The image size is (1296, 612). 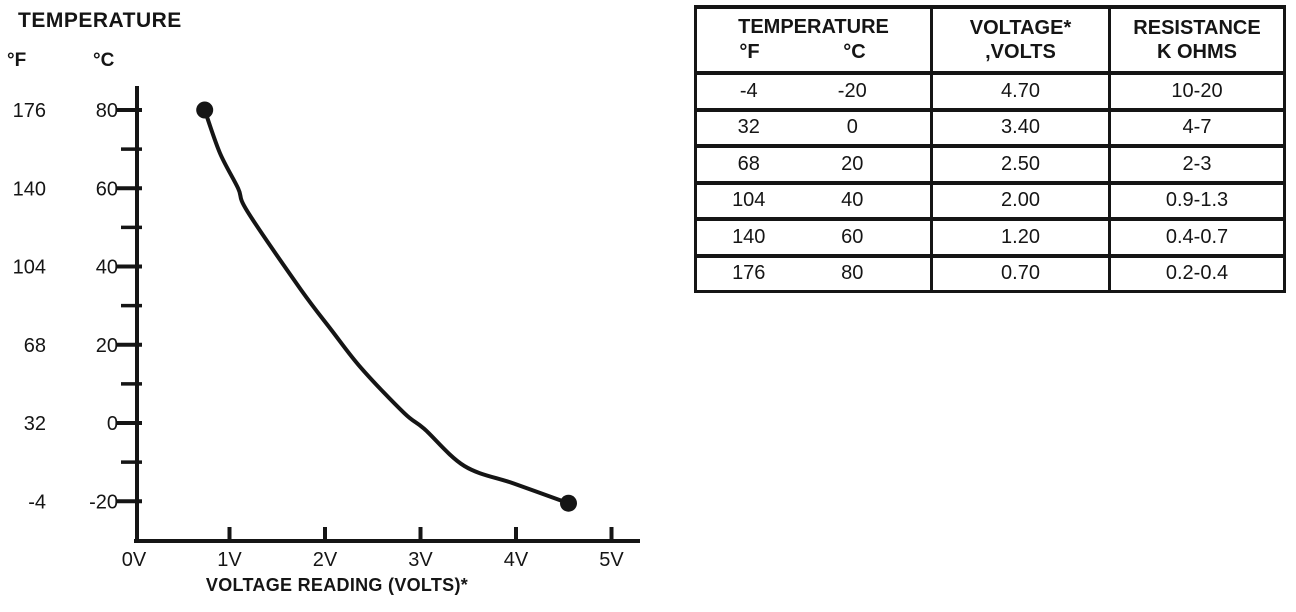 I want to click on header-resistance: RESISTANCE K OHMS, so click(x=1197, y=40).